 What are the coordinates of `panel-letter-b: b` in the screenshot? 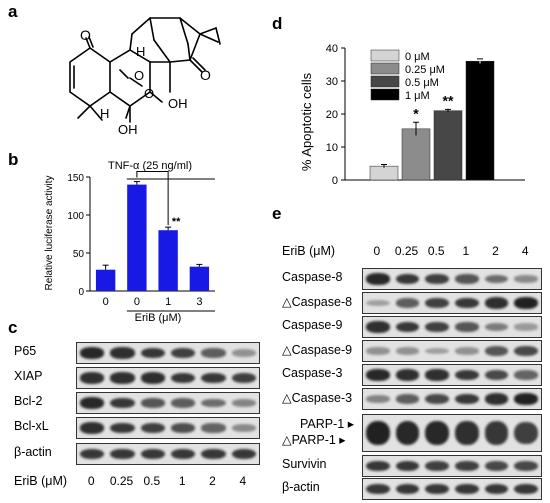 It's located at (13, 159).